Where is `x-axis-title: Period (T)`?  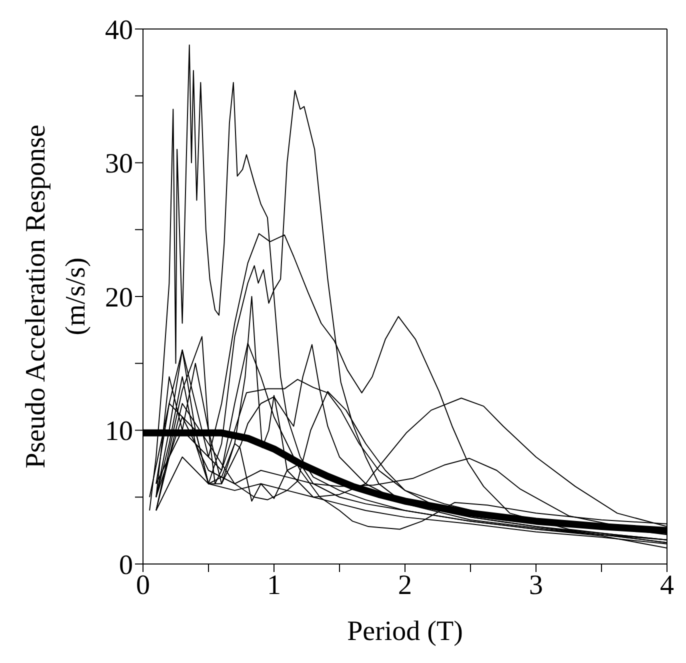
x-axis-title: Period (T) is located at coordinates (405, 631).